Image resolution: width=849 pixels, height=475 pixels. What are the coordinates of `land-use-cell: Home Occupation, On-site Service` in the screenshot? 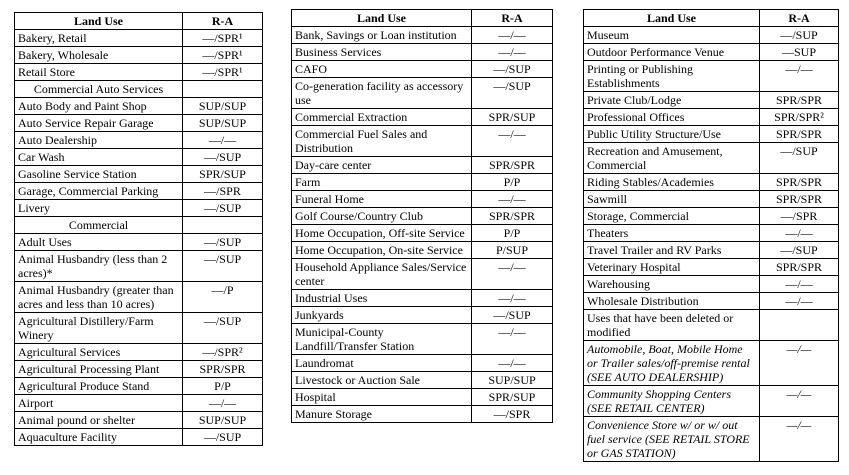 It's located at (381, 250).